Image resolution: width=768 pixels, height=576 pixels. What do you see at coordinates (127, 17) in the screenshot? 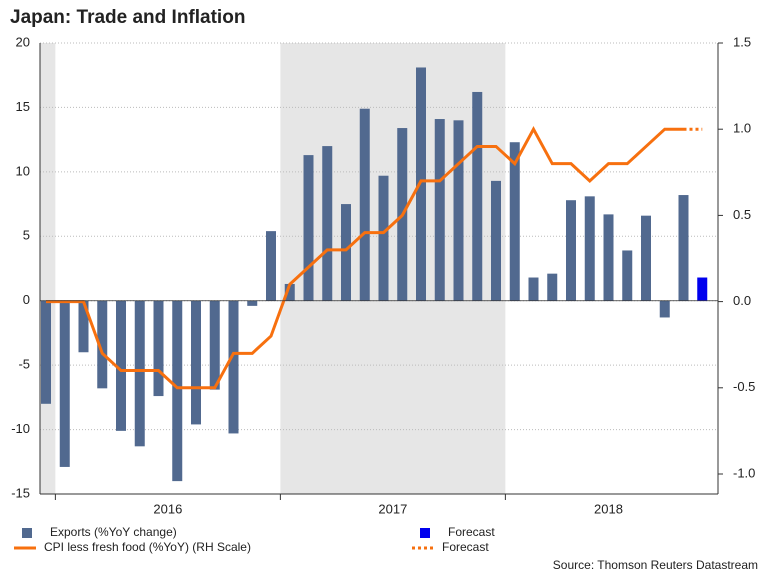
I see `chart-title: Japan: Trade and Inflation` at bounding box center [127, 17].